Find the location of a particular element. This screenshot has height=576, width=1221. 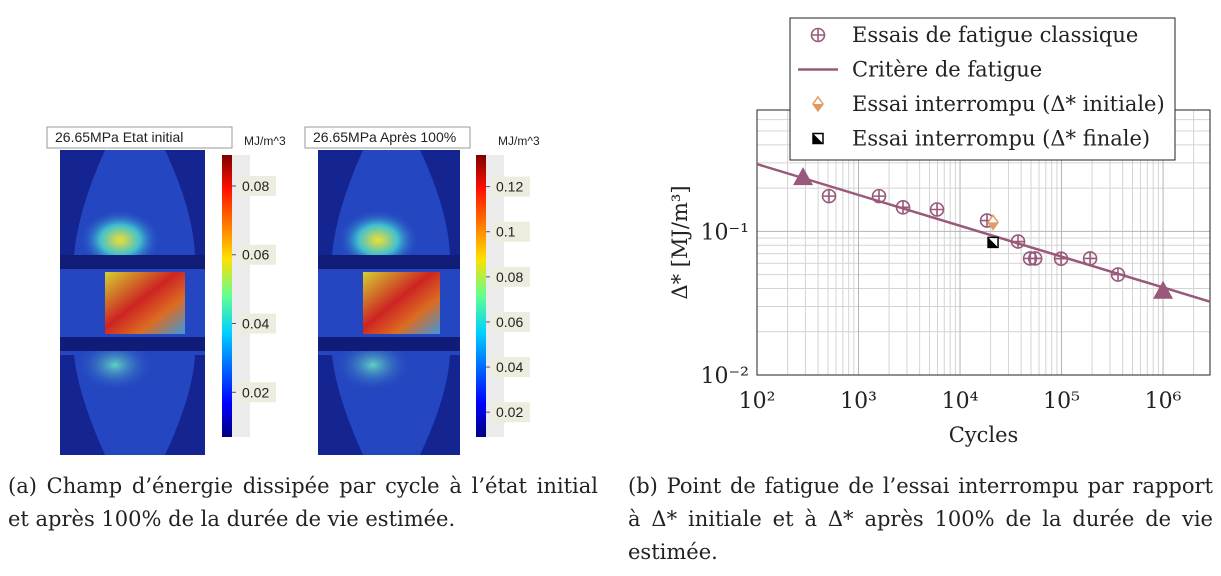

image-title: 26.65MPa Etat initial is located at coordinates (119, 137).